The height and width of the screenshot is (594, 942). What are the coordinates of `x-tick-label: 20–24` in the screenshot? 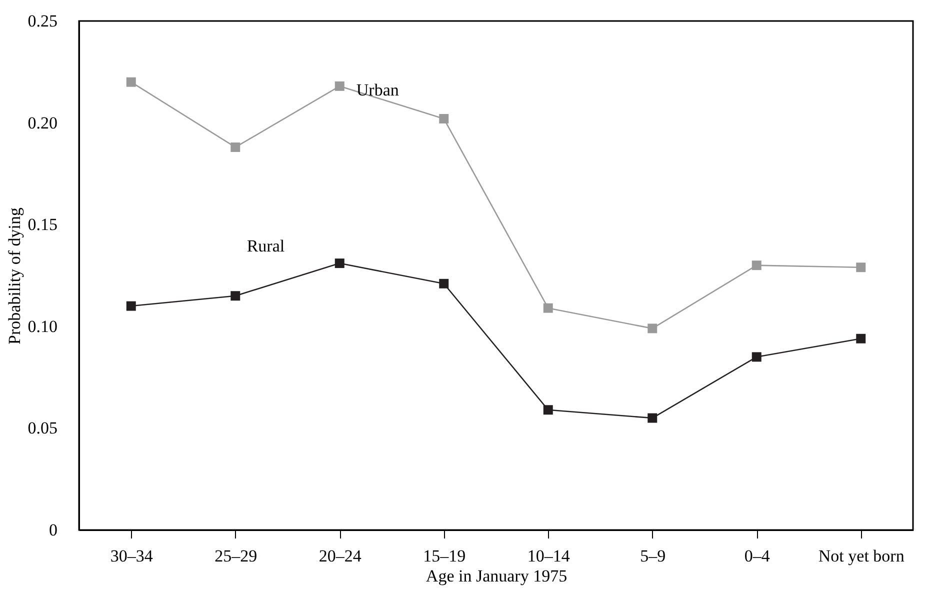 It's located at (340, 556).